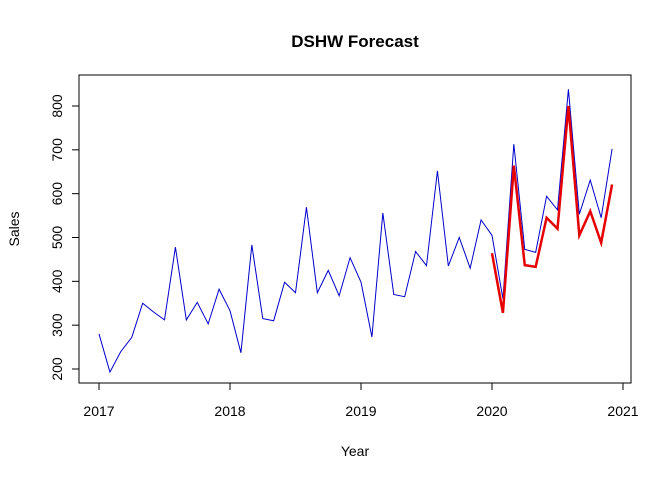 The height and width of the screenshot is (480, 672). Describe the element at coordinates (355, 41) in the screenshot. I see `chart-title: DSHW Forecast` at that location.